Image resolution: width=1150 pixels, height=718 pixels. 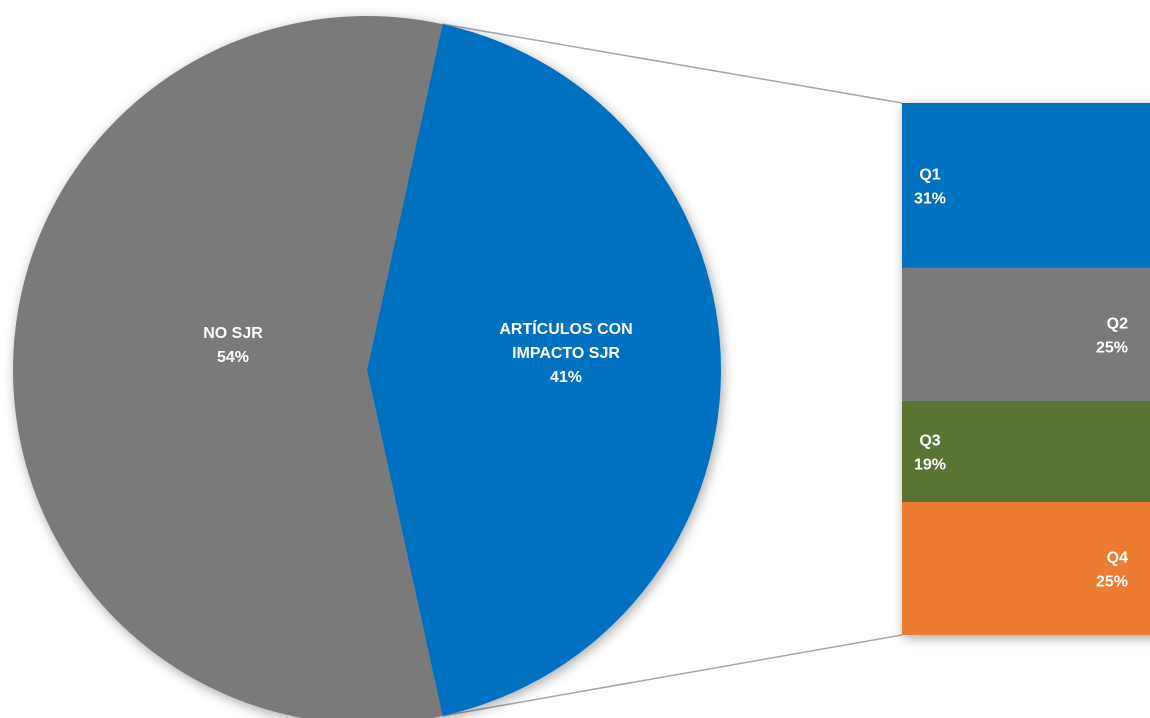 What do you see at coordinates (233, 333) in the screenshot?
I see `data-label-no-sjr-1: NO SJR` at bounding box center [233, 333].